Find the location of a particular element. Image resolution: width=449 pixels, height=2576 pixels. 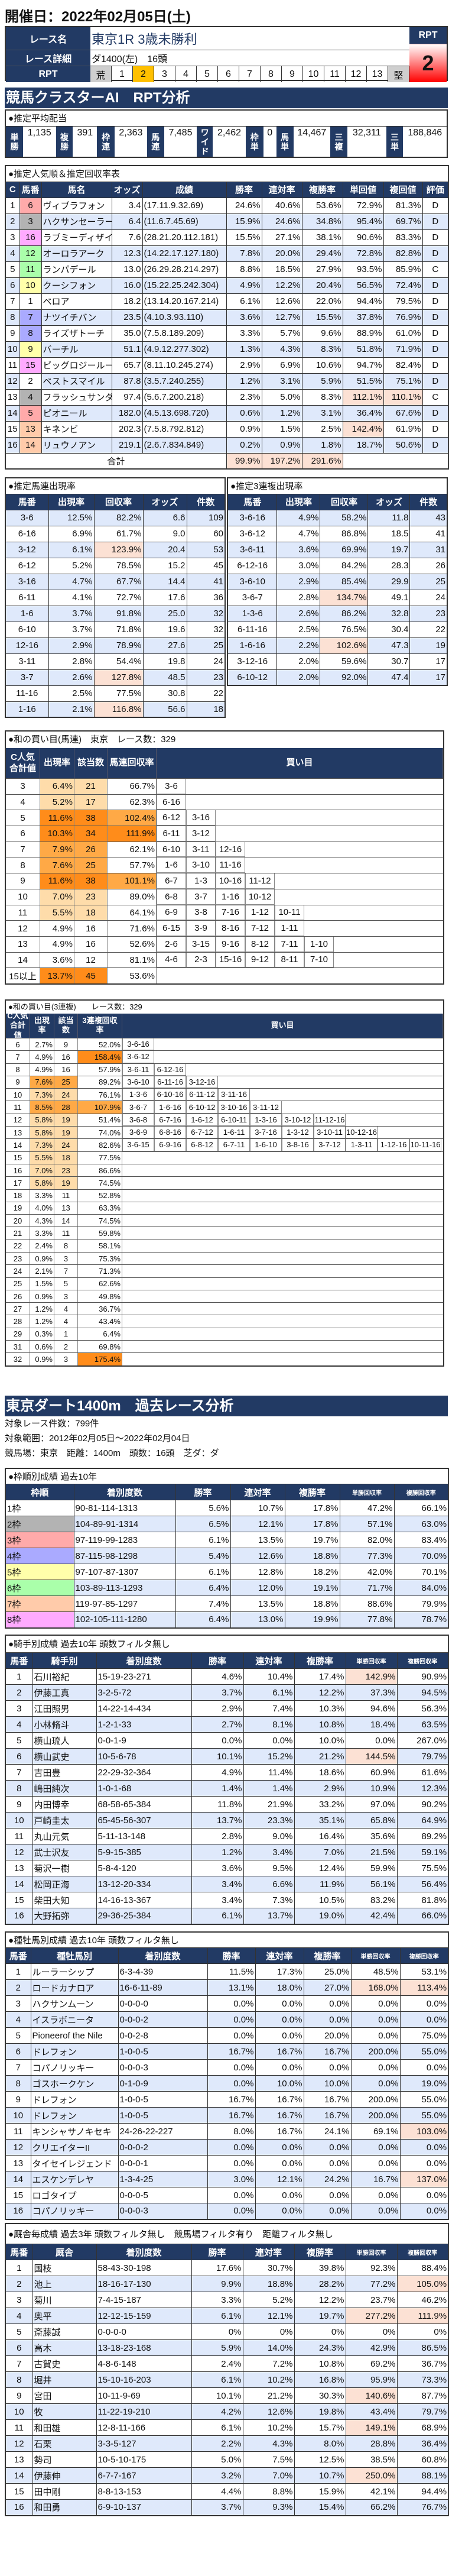

return-rate: 123.9% is located at coordinates (118, 549).